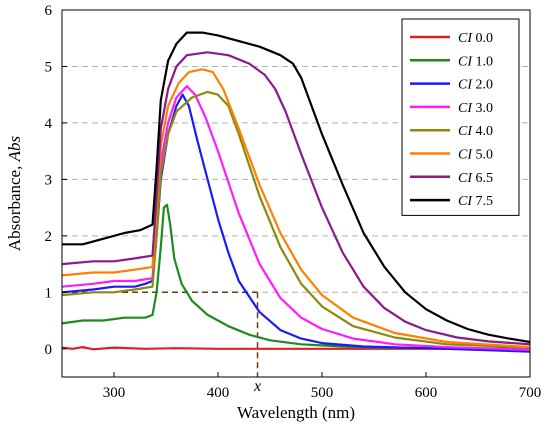  I want to click on legend-entry-value: 1.0, so click(482, 61).